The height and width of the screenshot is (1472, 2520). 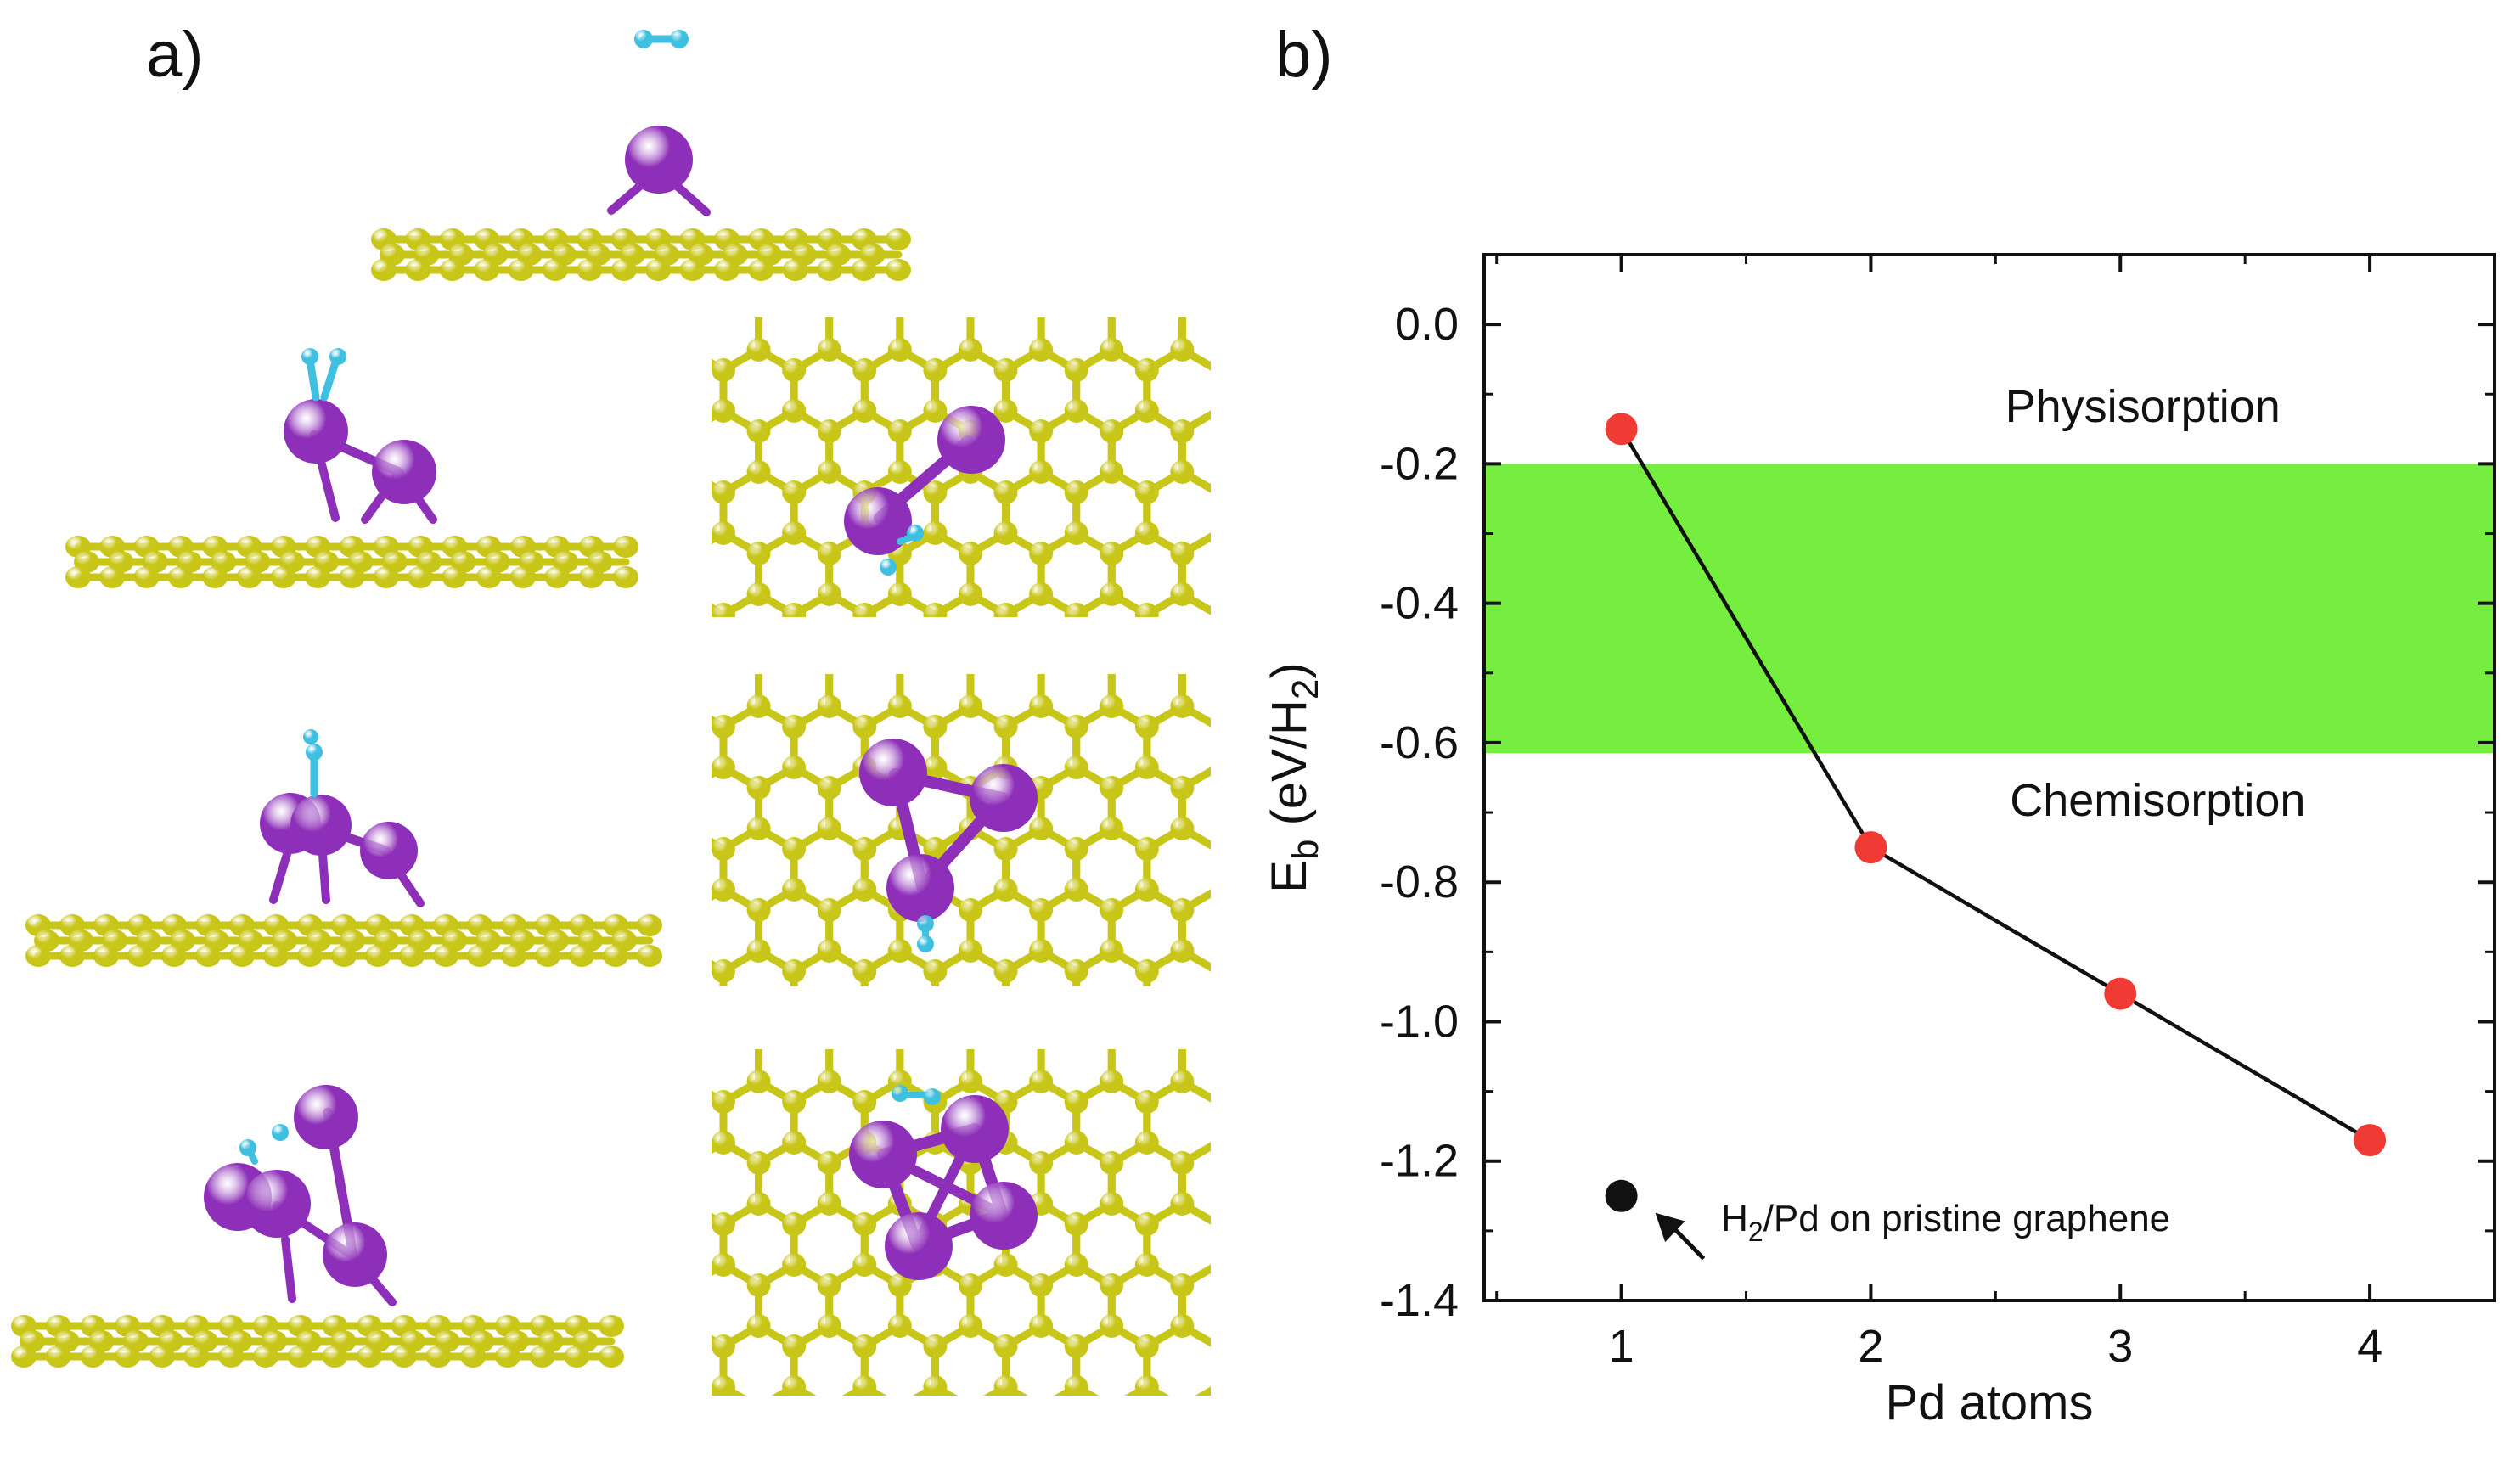 I want to click on y-title-sub-2: 2, so click(x=1305, y=689).